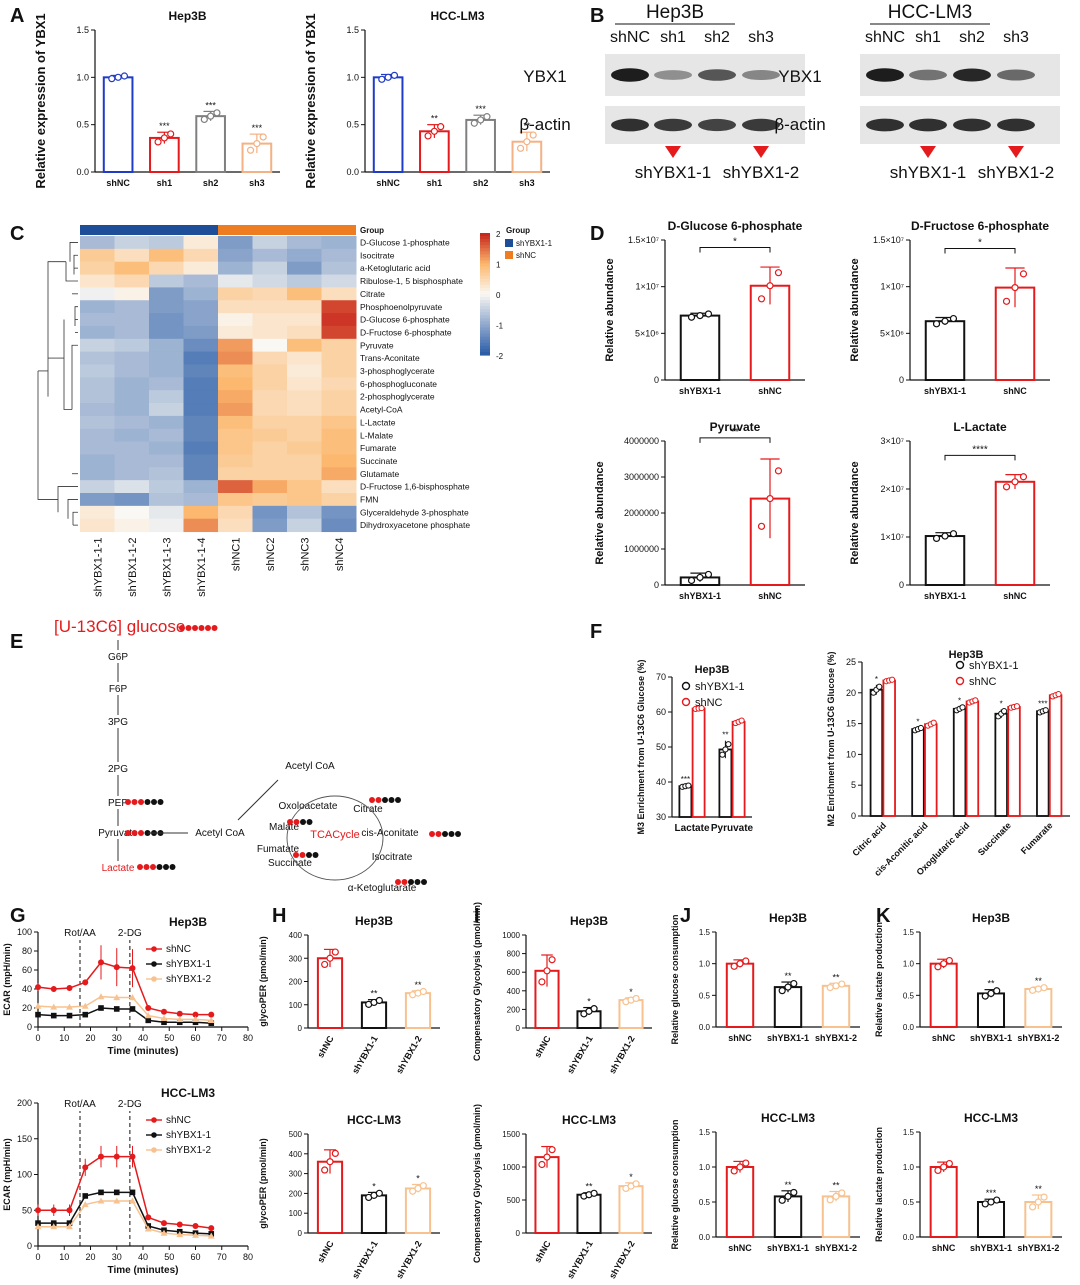 This screenshot has width=1080, height=1285. Describe the element at coordinates (188, 1093) in the screenshot. I see `chart-title: HCC-LM3` at that location.